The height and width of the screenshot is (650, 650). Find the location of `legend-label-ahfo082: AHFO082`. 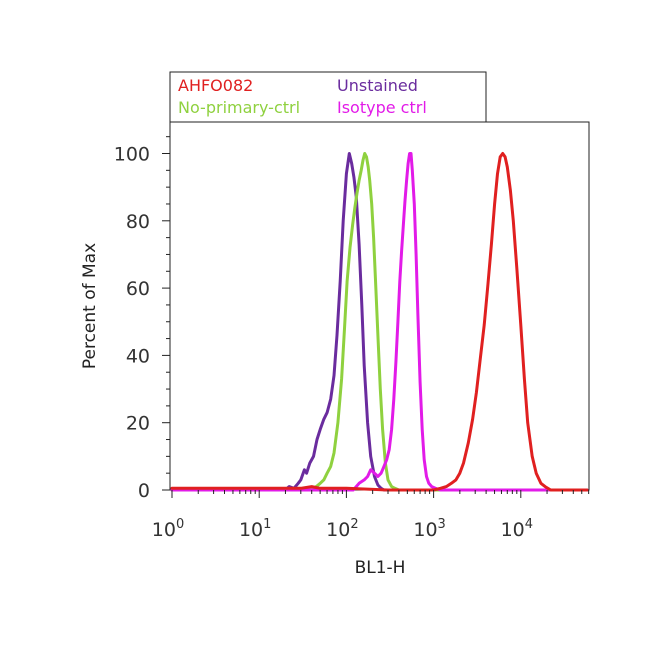

legend-label-ahfo082: AHFO082 is located at coordinates (215, 85).